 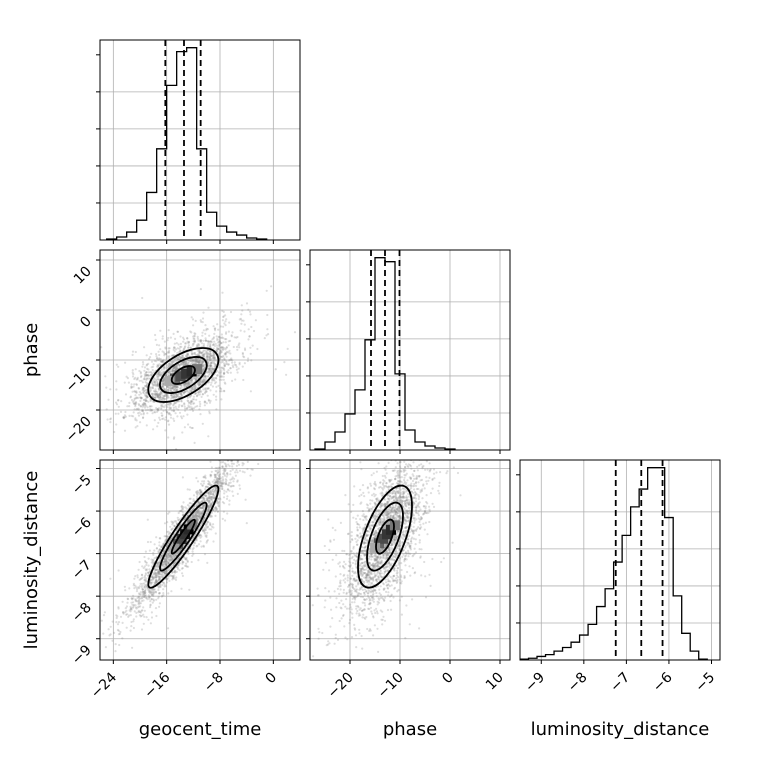 I want to click on density-blocks, so click(x=183, y=375).